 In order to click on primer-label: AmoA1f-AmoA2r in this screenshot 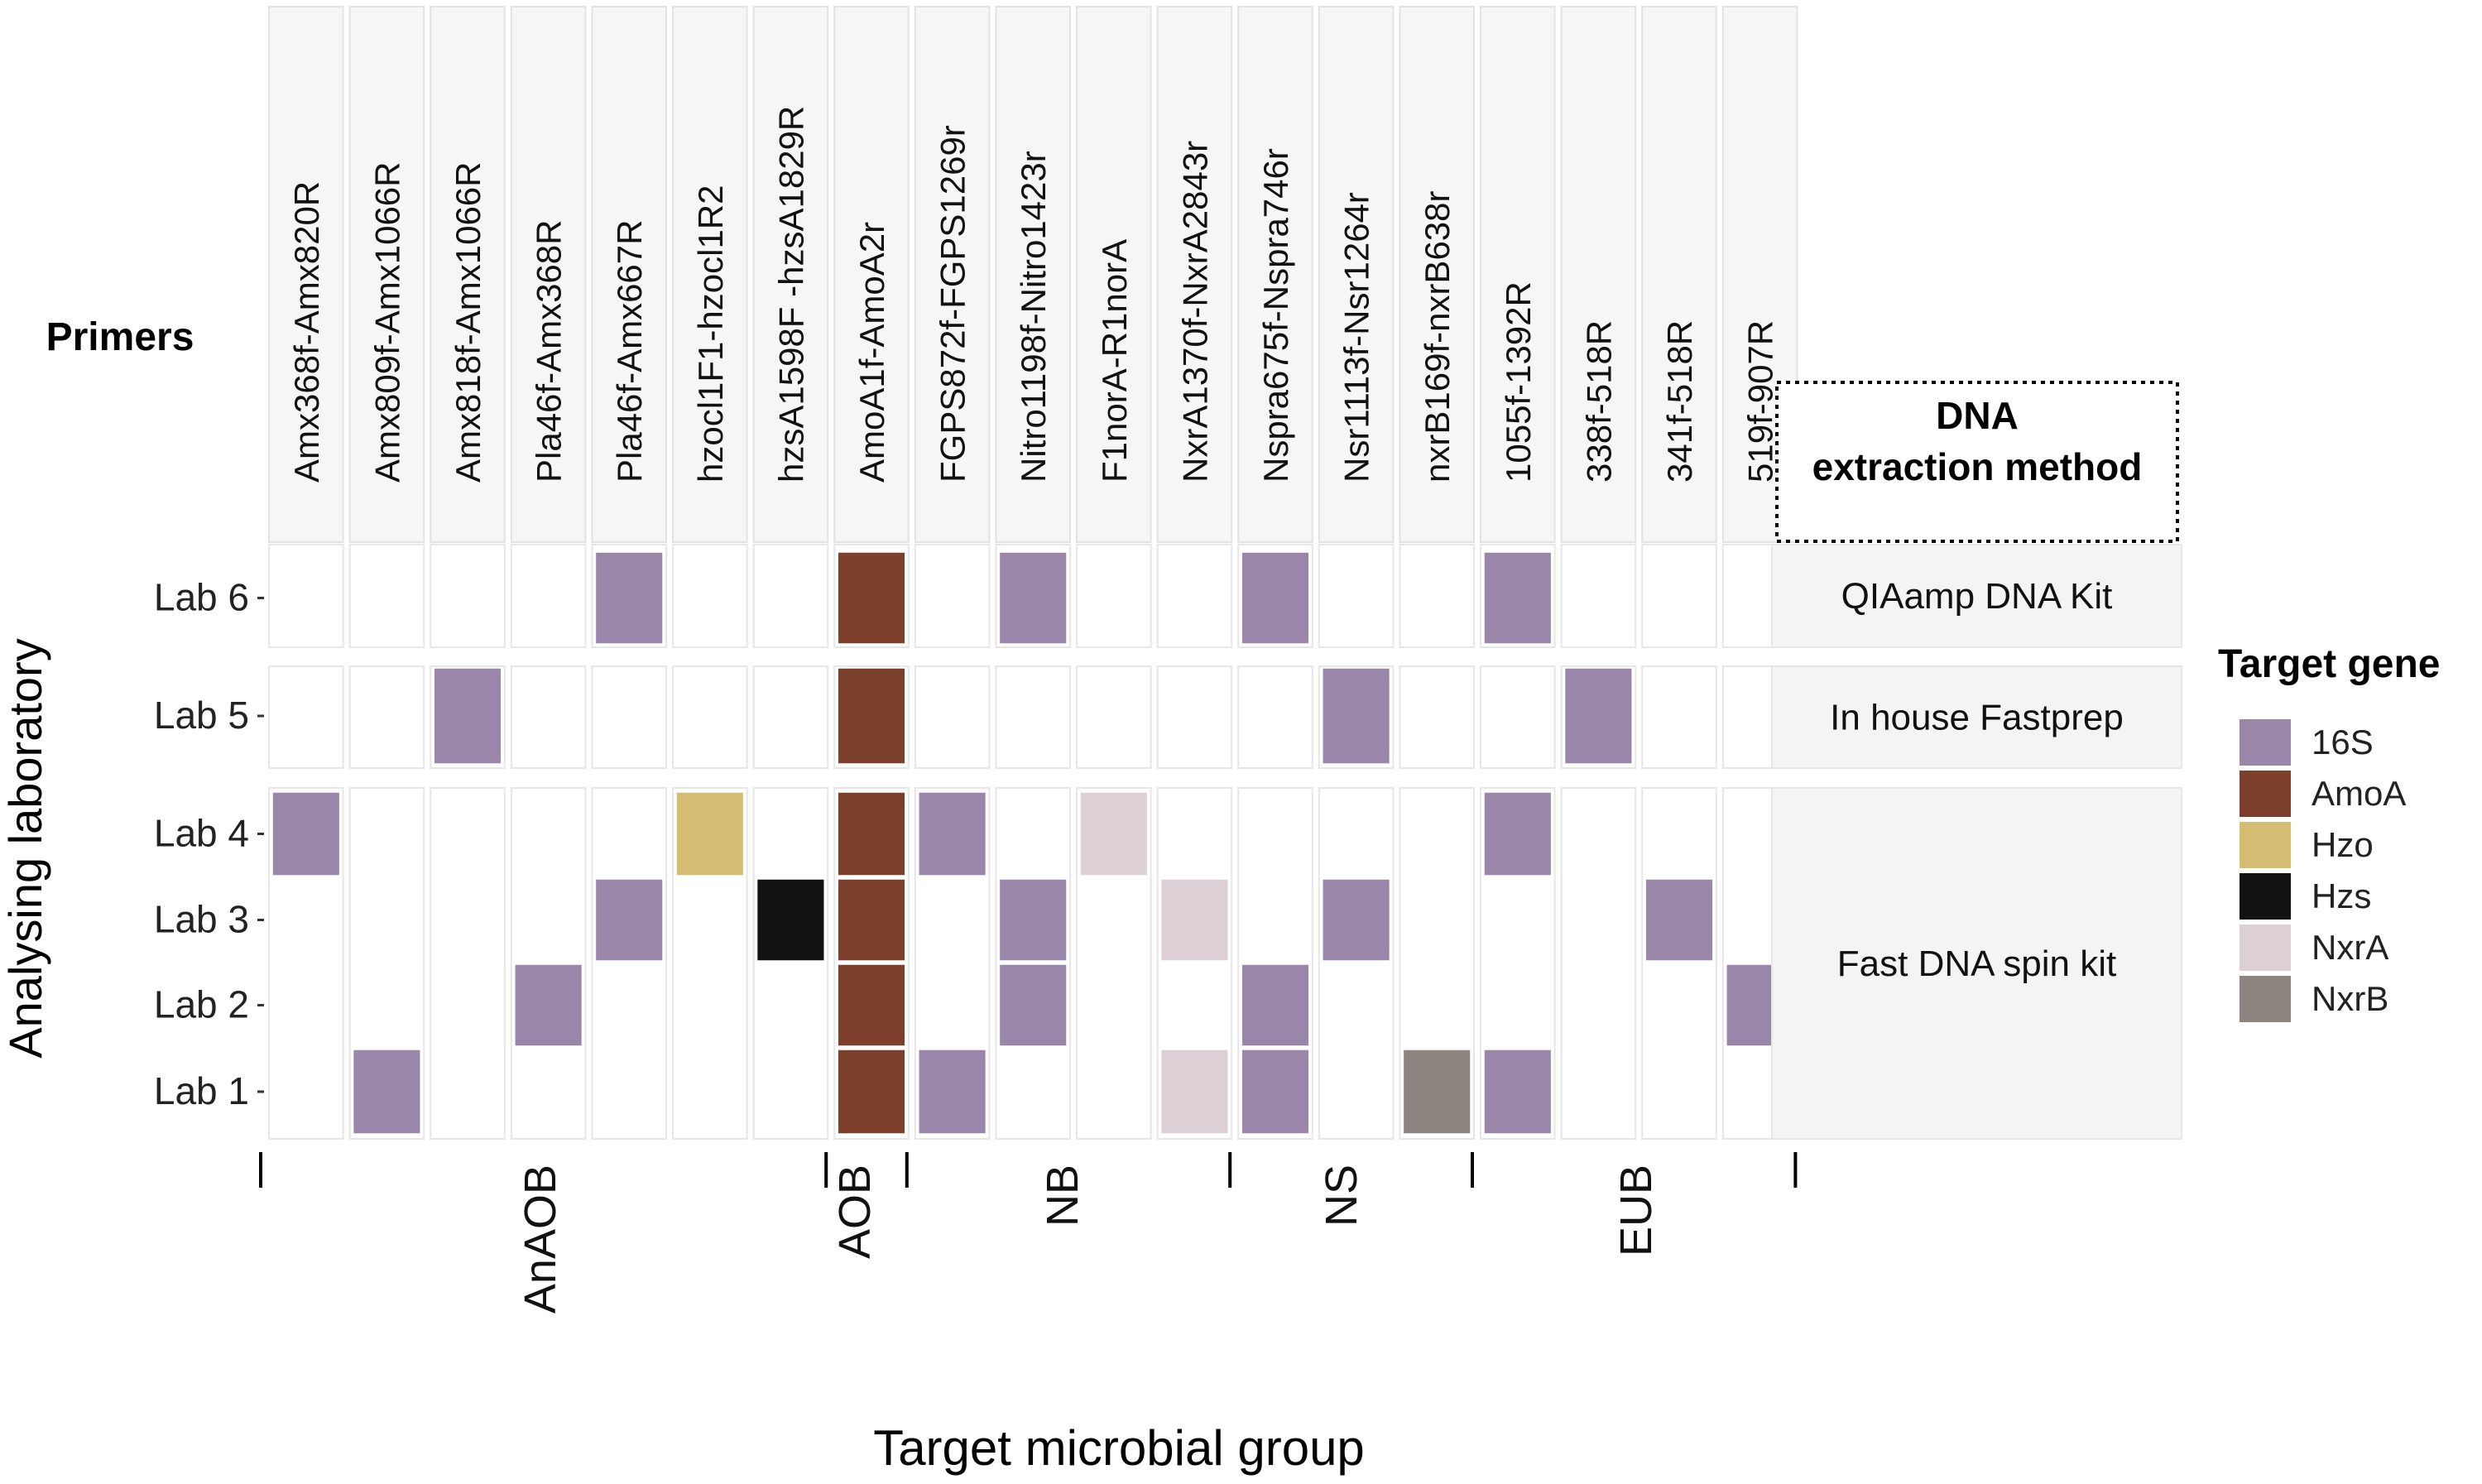, I will do `click(871, 352)`.